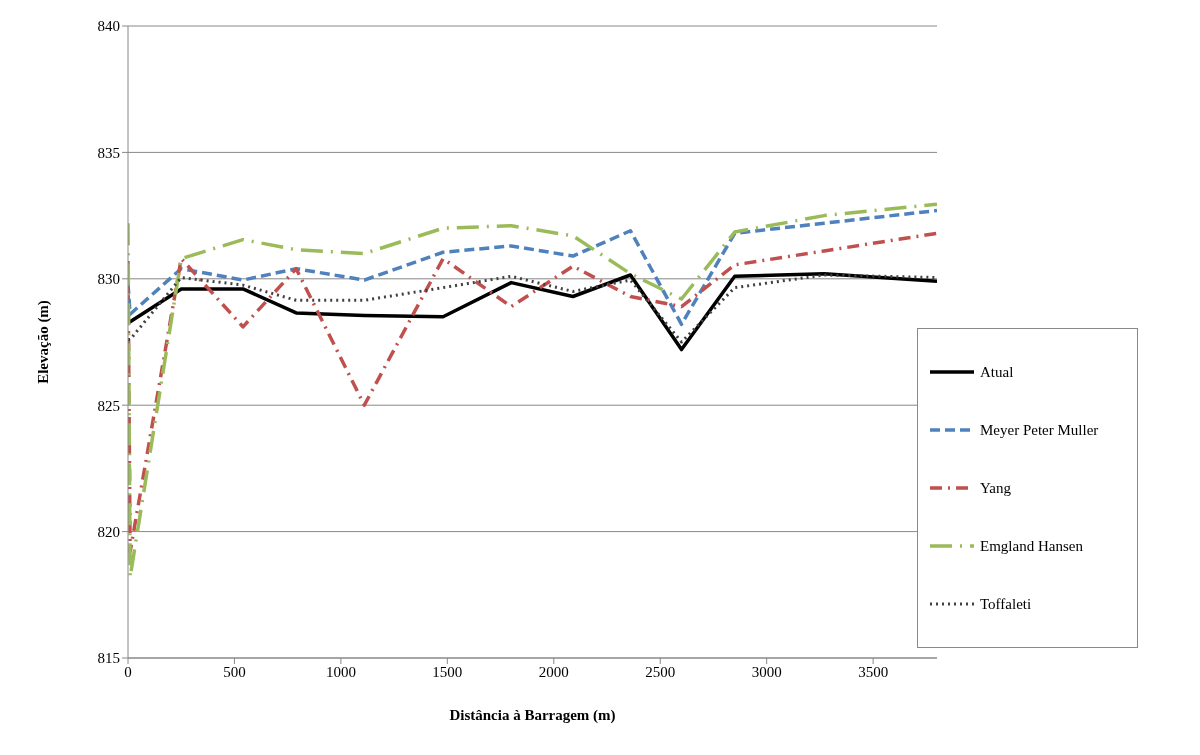 The height and width of the screenshot is (755, 1200). Describe the element at coordinates (108, 405) in the screenshot. I see `y-tick-label: 825` at that location.